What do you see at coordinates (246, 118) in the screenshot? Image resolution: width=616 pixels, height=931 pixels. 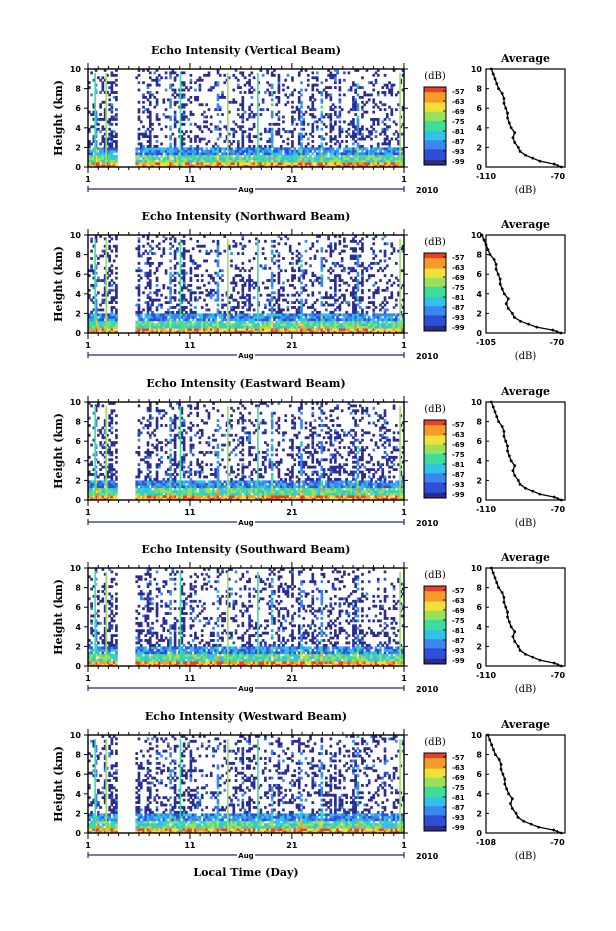 I see `heatmap` at bounding box center [246, 118].